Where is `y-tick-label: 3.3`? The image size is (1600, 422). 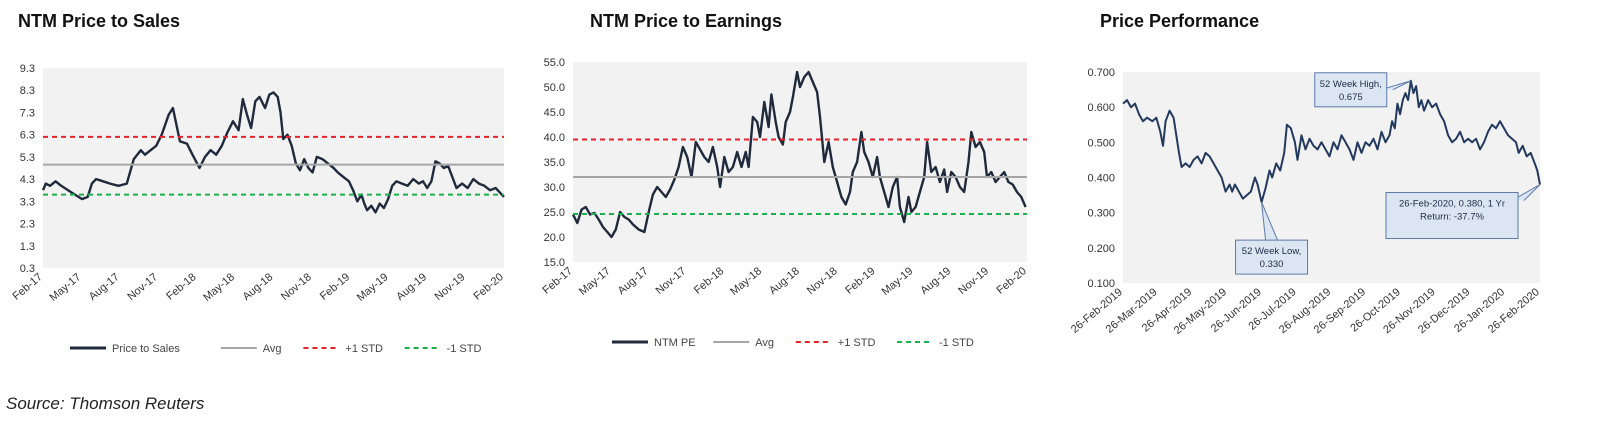
y-tick-label: 3.3 is located at coordinates (27, 202).